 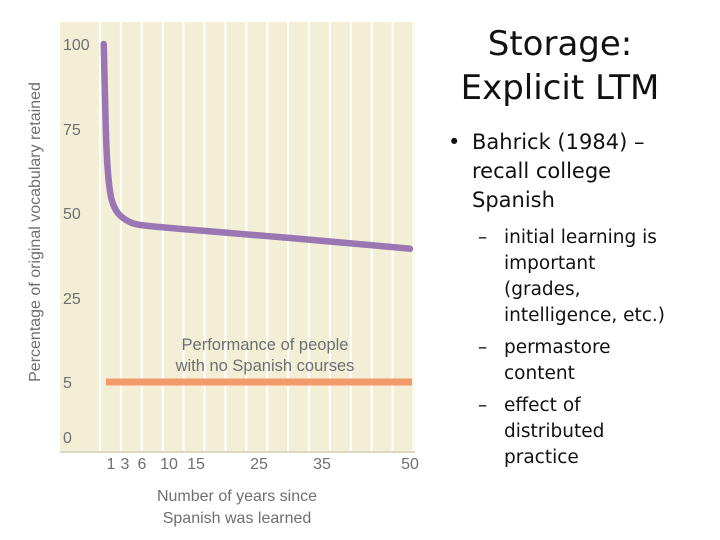 I want to click on subbullet-line: content, so click(x=539, y=373).